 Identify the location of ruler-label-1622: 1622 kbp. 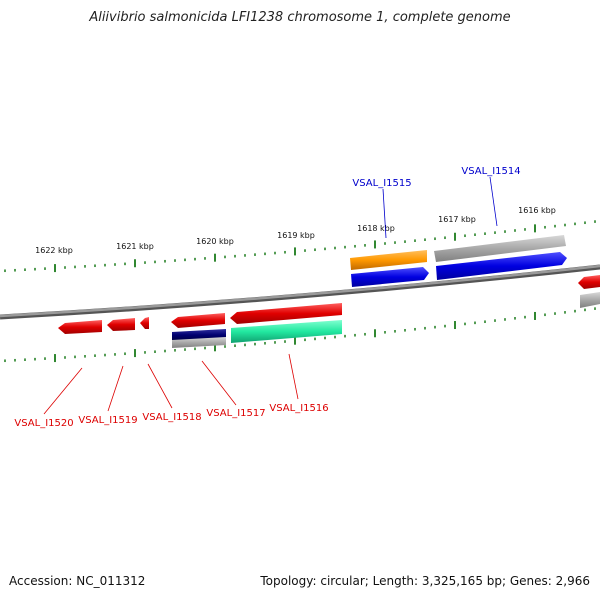
(54, 250).